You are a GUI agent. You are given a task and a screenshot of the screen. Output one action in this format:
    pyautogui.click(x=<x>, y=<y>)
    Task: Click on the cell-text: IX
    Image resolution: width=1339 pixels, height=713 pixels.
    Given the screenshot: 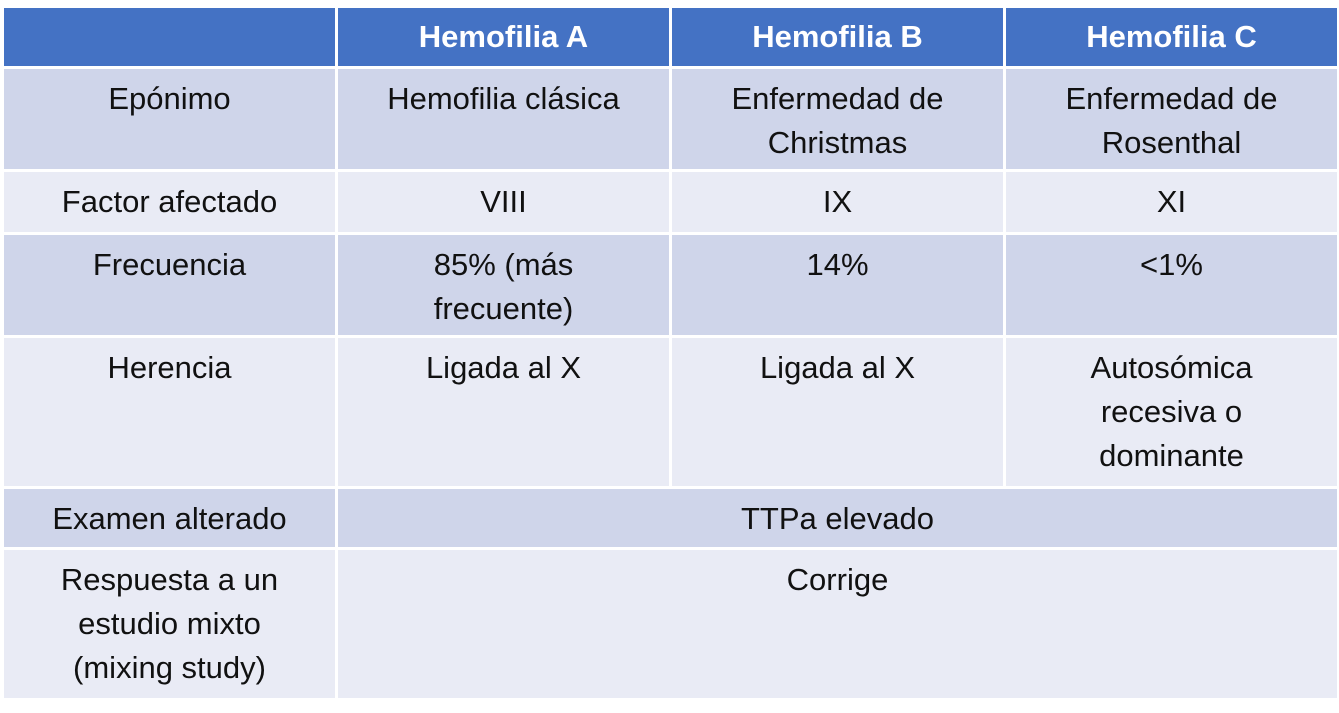 What is the action you would take?
    pyautogui.click(x=837, y=201)
    